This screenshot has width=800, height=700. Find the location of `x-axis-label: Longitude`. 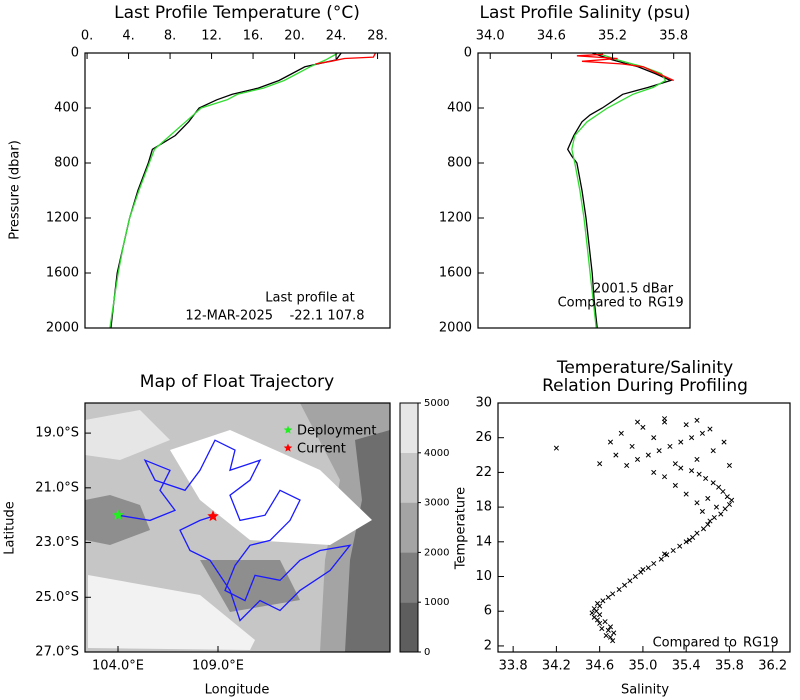

x-axis-label: Longitude is located at coordinates (237, 690).